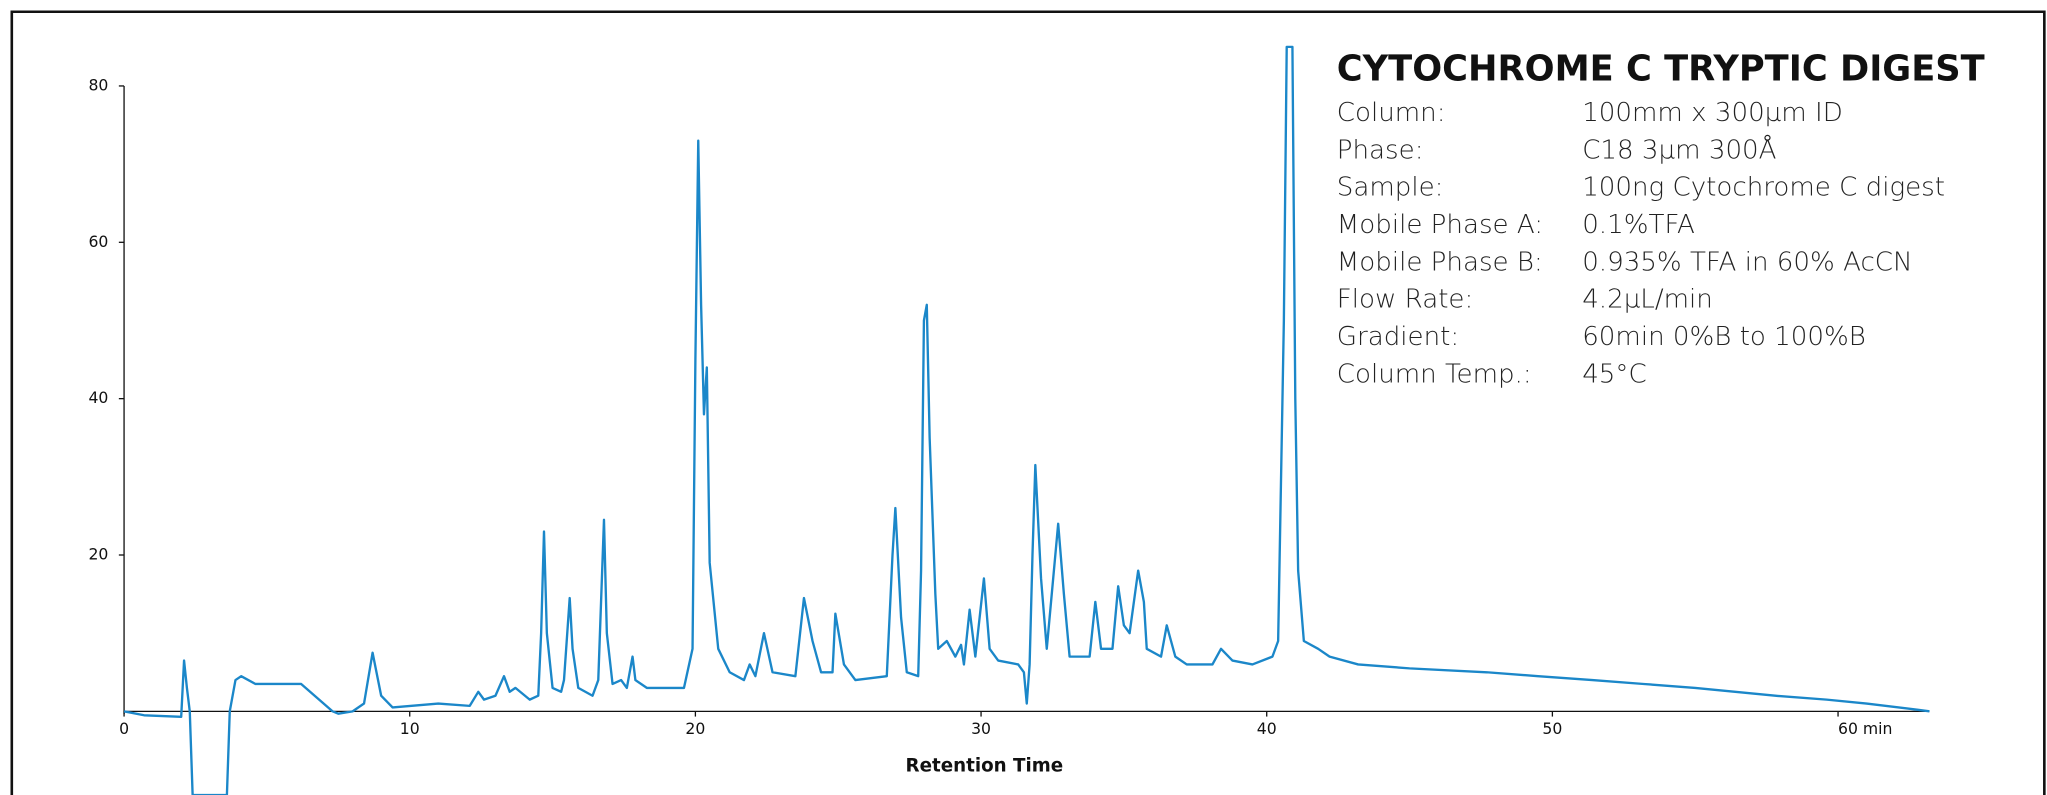 The image size is (2047, 795). Describe the element at coordinates (985, 765) in the screenshot. I see `x-axis-title: Retention Time` at that location.